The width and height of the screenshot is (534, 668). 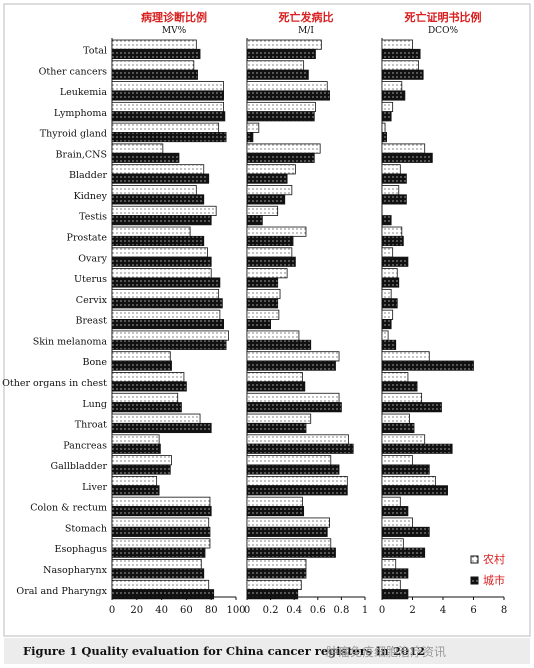 What do you see at coordinates (136, 610) in the screenshot?
I see `x-tick-label: 20` at bounding box center [136, 610].